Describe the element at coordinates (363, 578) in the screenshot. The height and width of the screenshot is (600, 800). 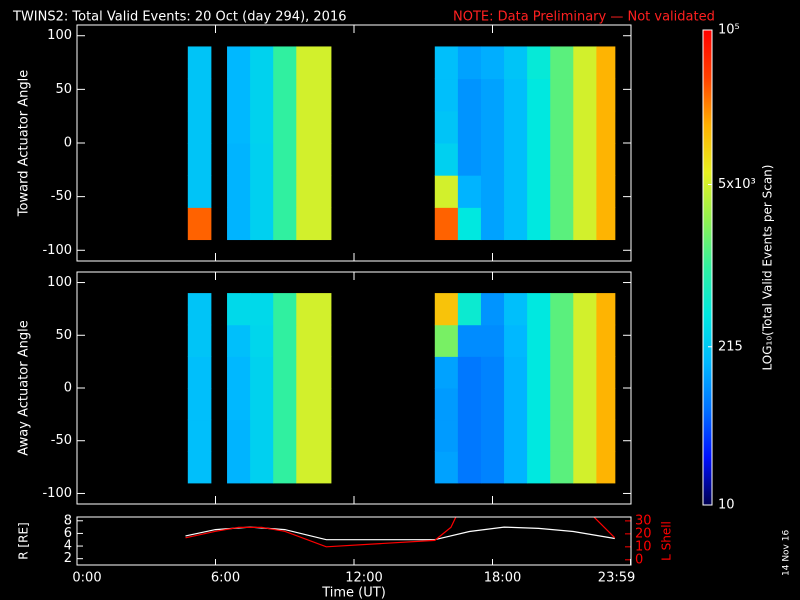
I see `x-tick-label: 12:00` at that location.